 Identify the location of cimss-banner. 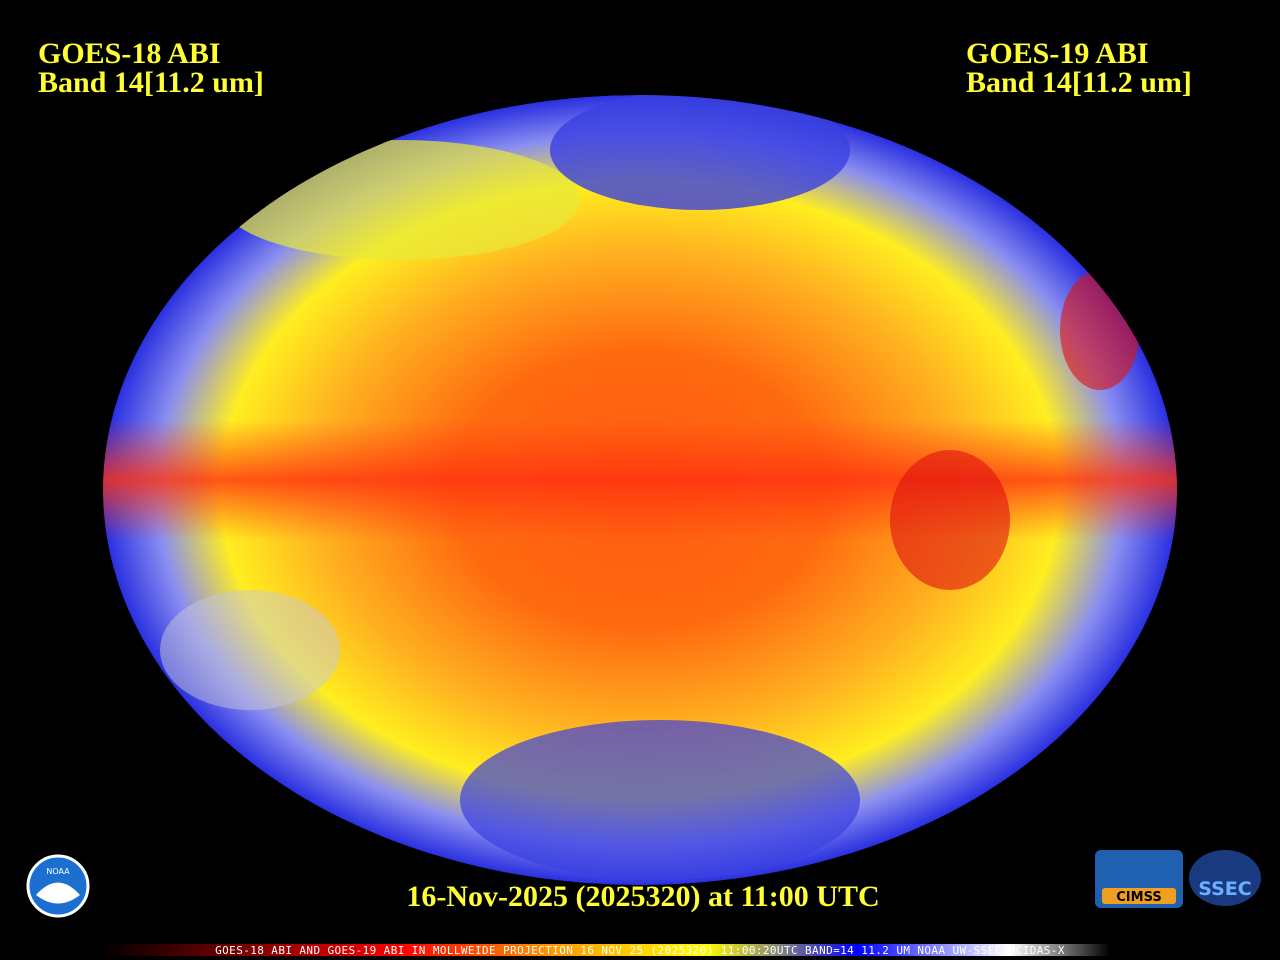
(1139, 896).